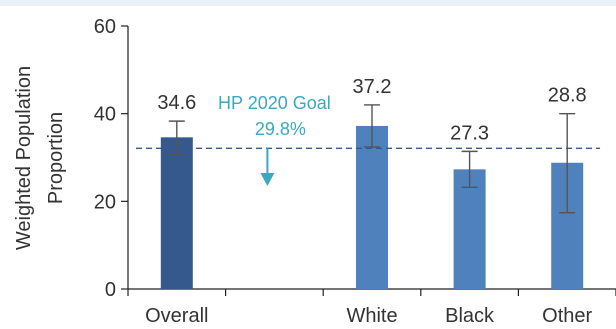 This screenshot has width=616, height=329. Describe the element at coordinates (470, 316) in the screenshot. I see `x-tick-label: Black` at that location.